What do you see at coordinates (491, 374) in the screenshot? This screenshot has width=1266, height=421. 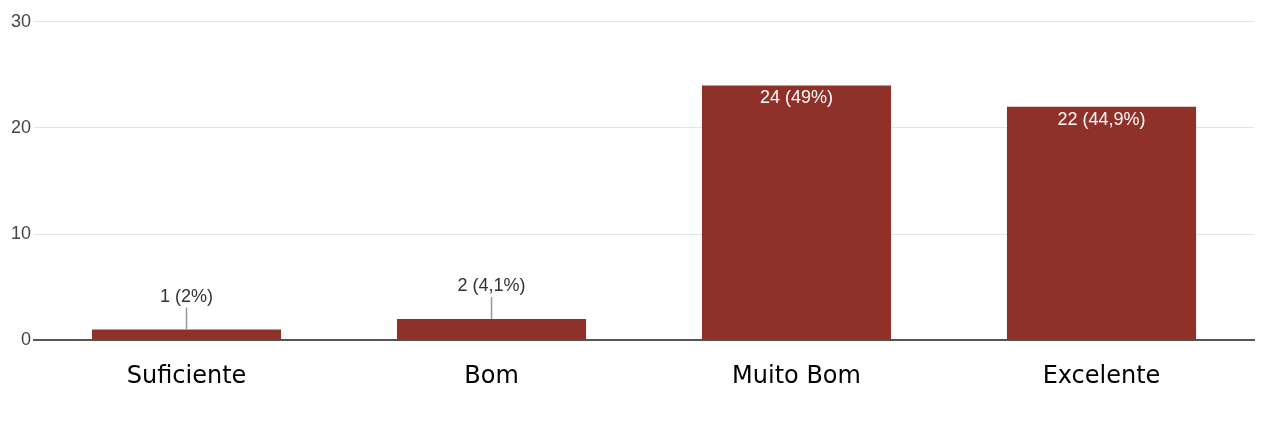 I see `x-tick-label: Bom` at bounding box center [491, 374].